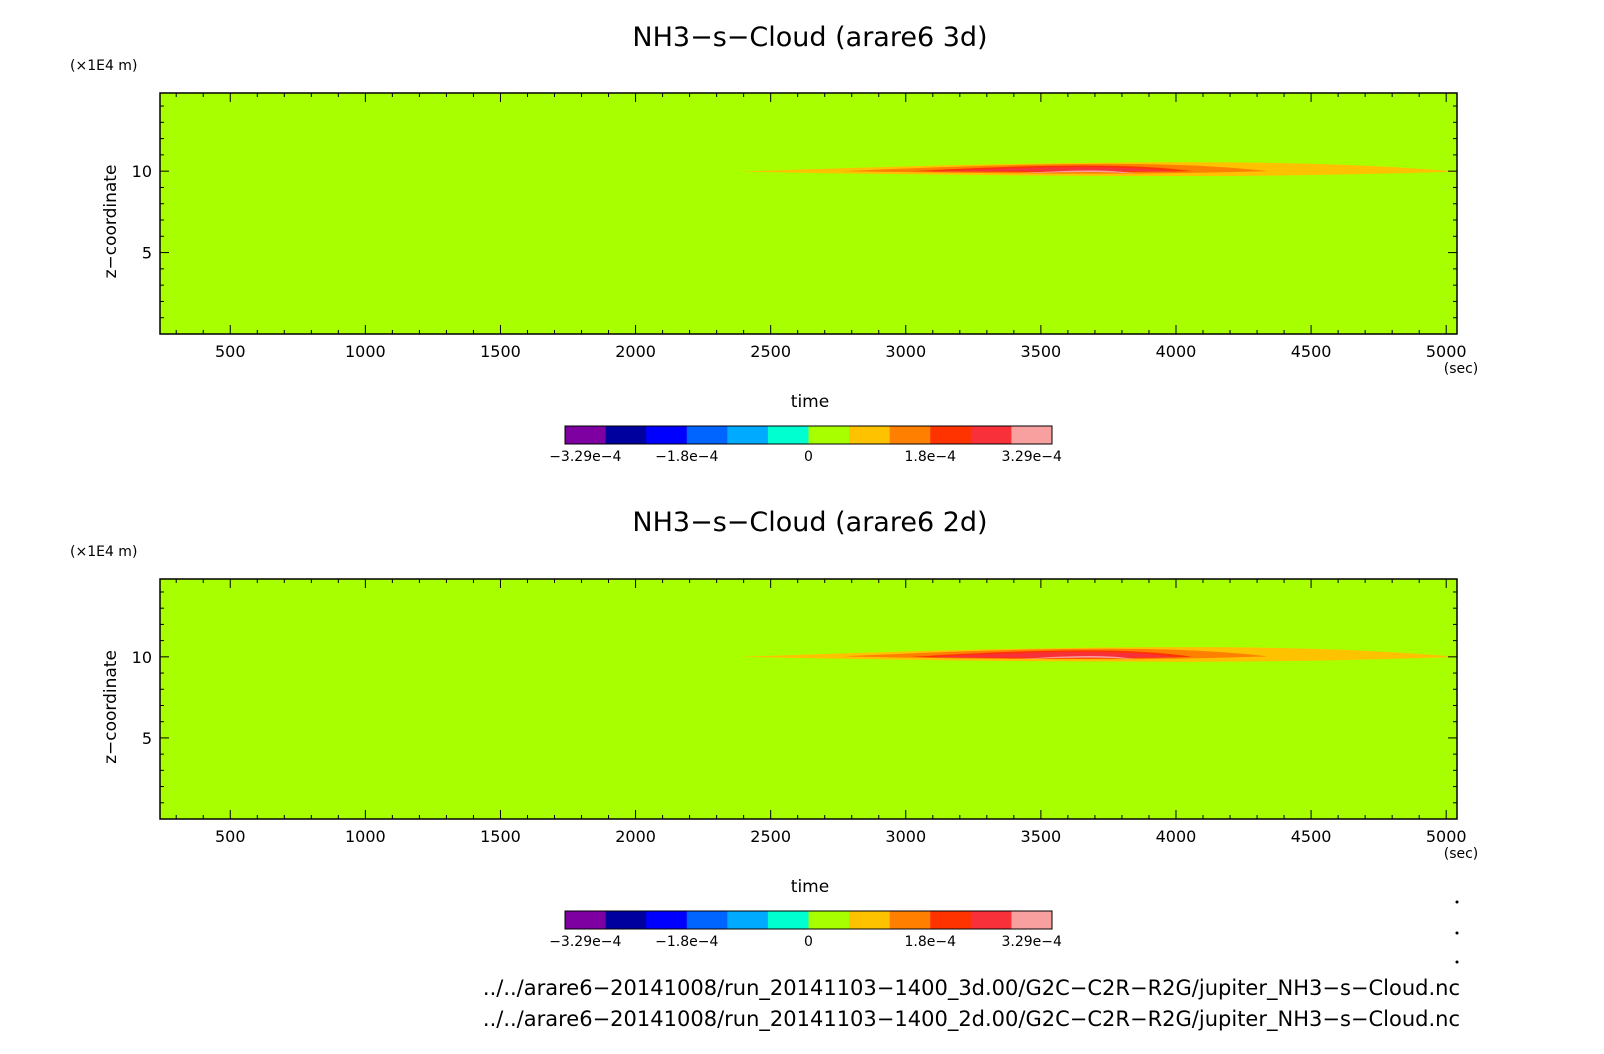 The width and height of the screenshot is (1604, 1054). What do you see at coordinates (809, 37) in the screenshot?
I see `chart-title: NH3−s−Cloud (arare6 3d)` at bounding box center [809, 37].